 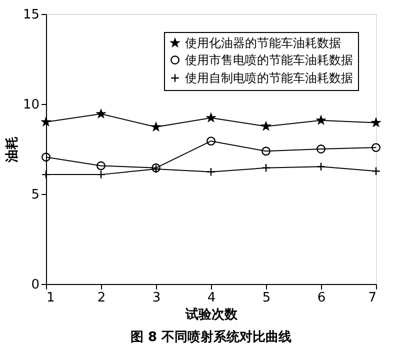 What do you see at coordinates (372, 298) in the screenshot?
I see `x-tick-label: 7` at bounding box center [372, 298].